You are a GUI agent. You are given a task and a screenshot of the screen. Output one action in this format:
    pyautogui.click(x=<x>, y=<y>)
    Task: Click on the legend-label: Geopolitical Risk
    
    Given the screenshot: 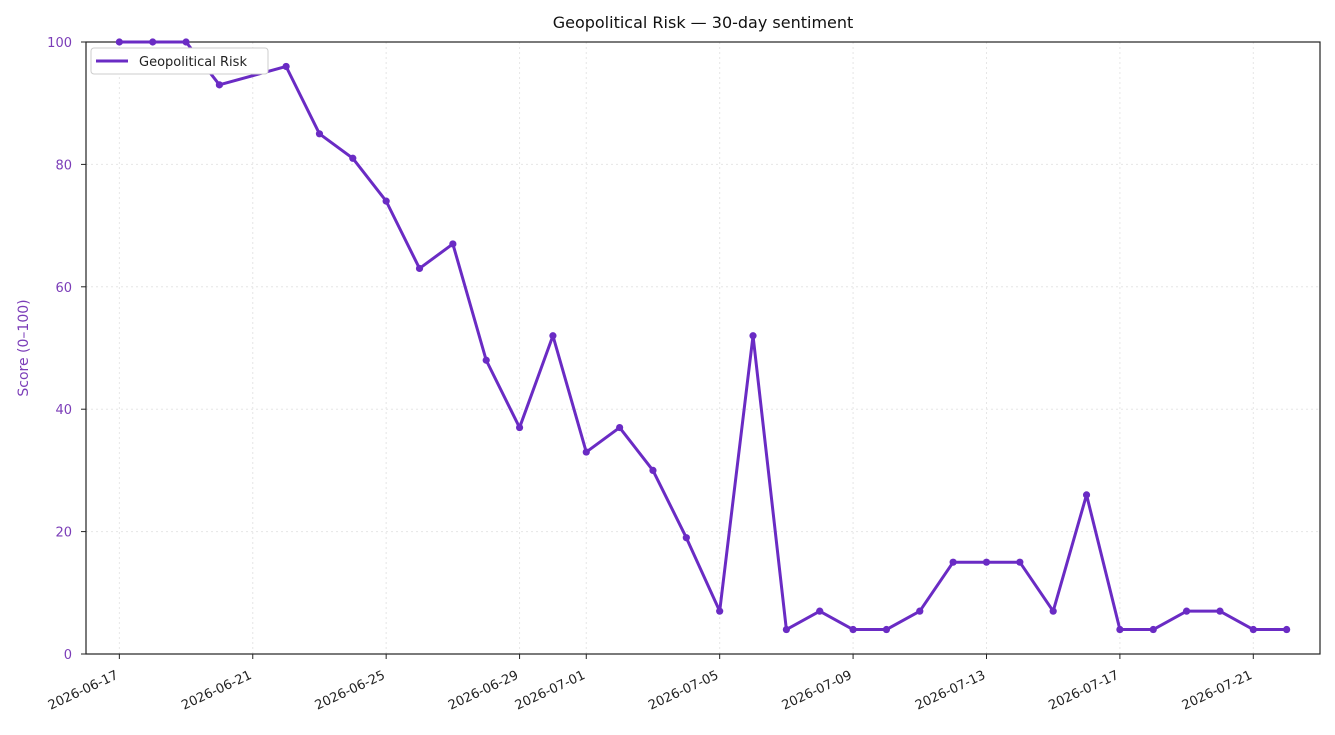 What is the action you would take?
    pyautogui.click(x=193, y=62)
    